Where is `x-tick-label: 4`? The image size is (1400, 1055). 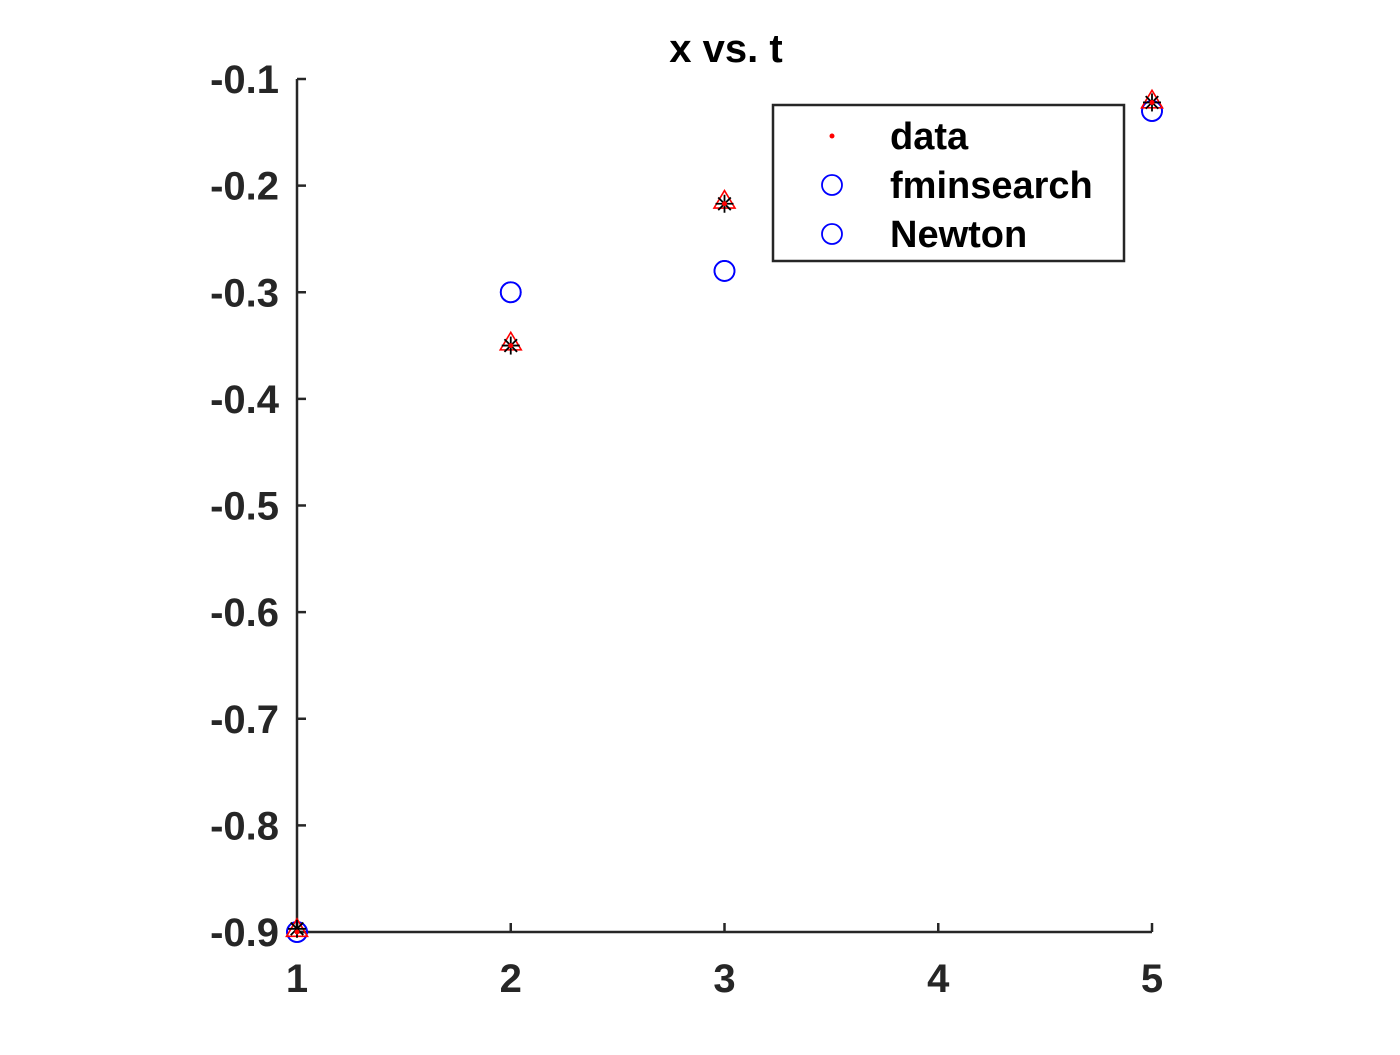
x-tick-label: 4 is located at coordinates (938, 979).